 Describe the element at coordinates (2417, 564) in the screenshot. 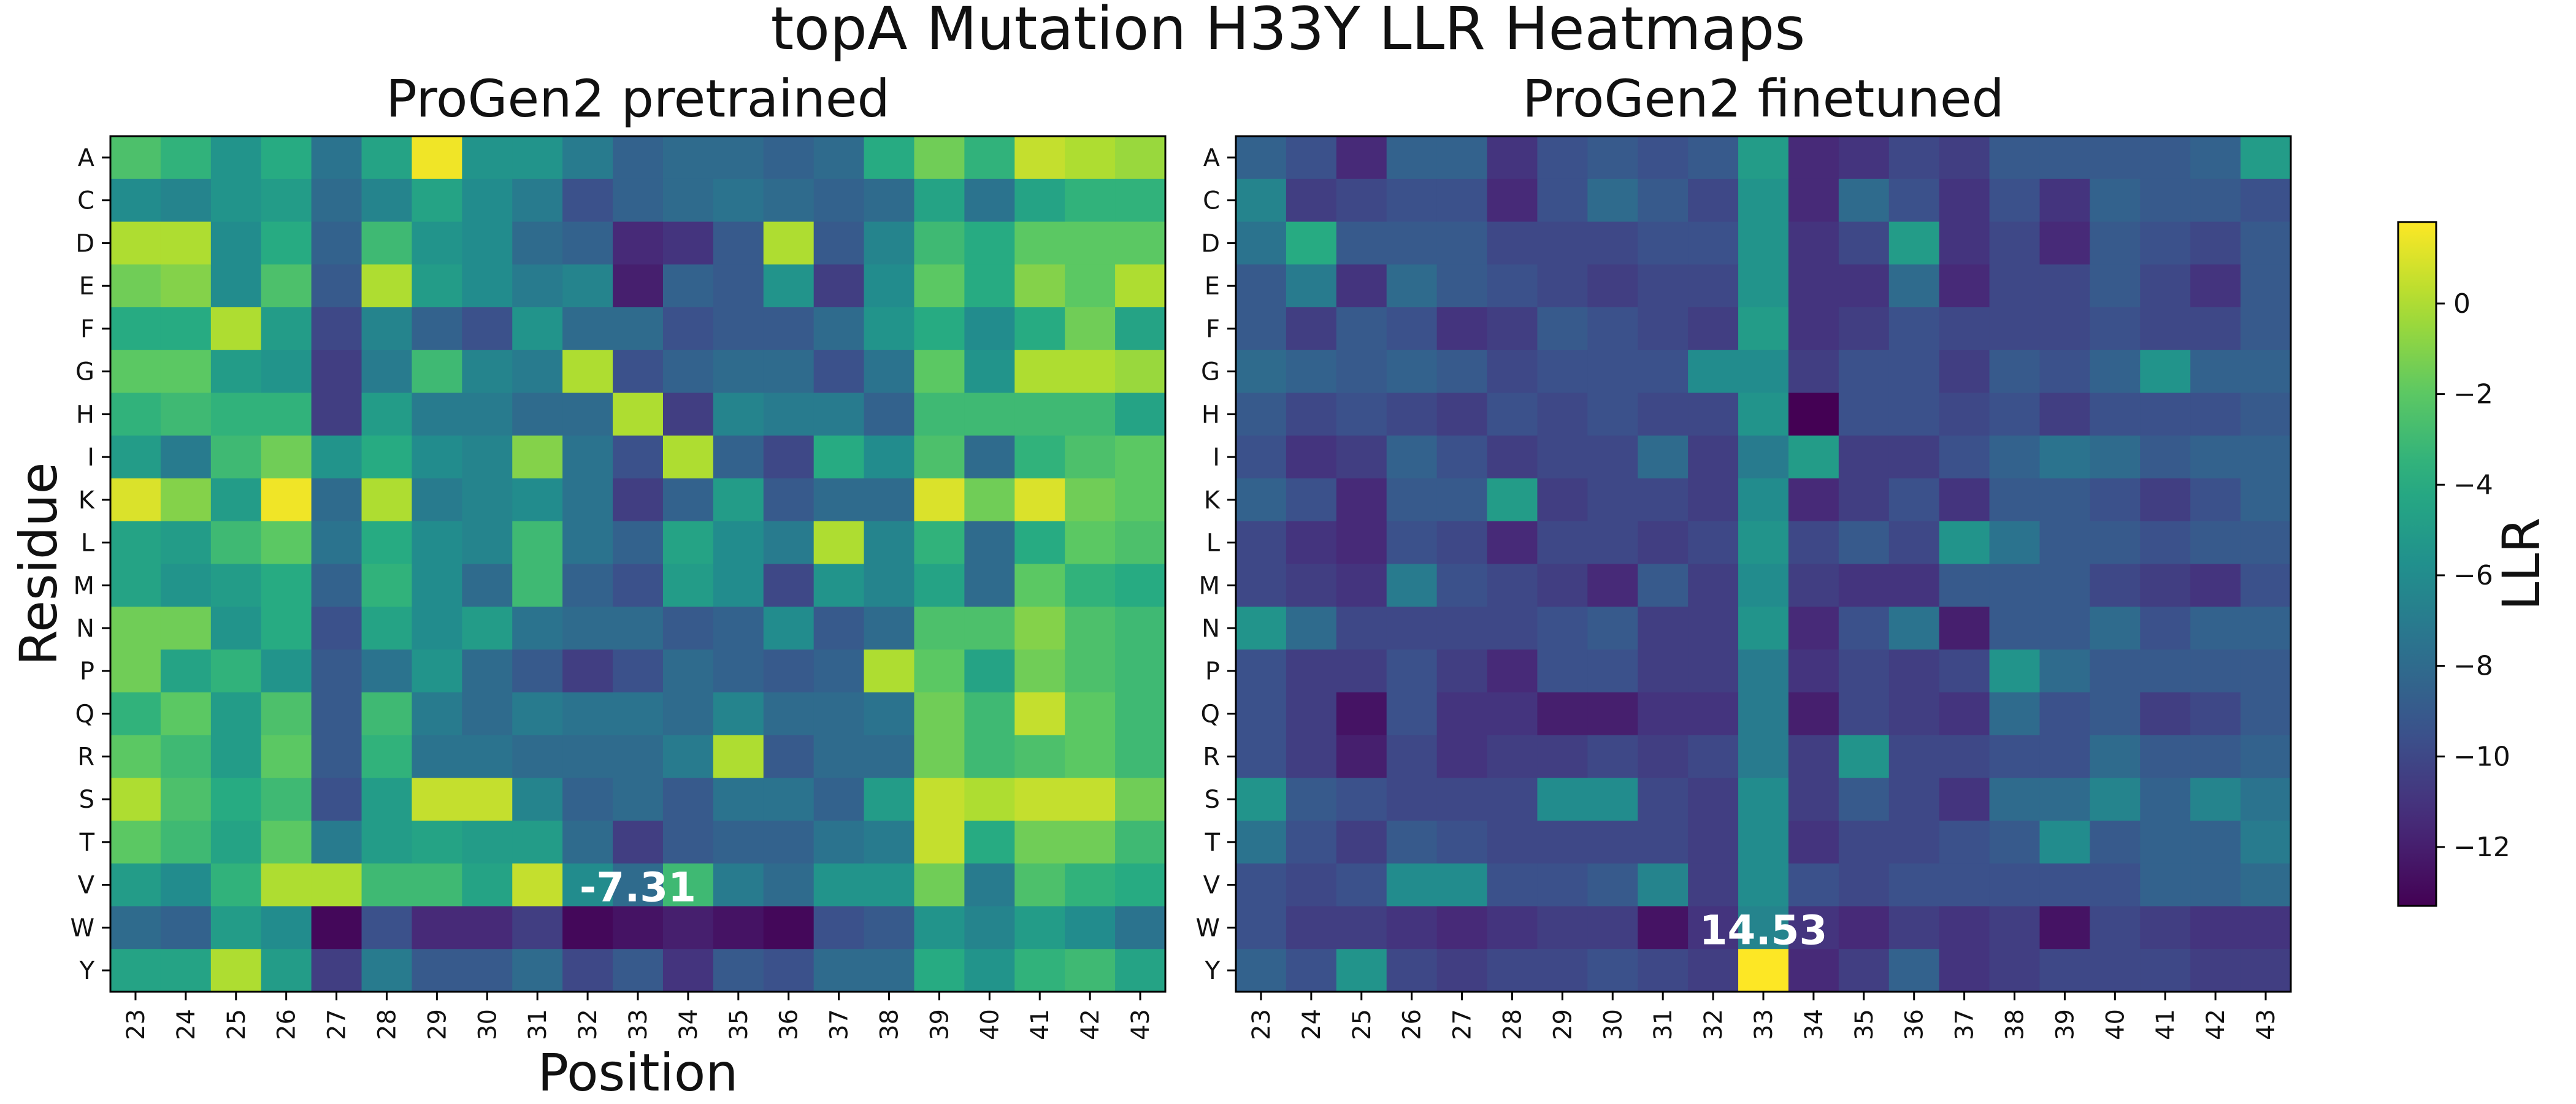

I see `colorbar-gradient` at that location.